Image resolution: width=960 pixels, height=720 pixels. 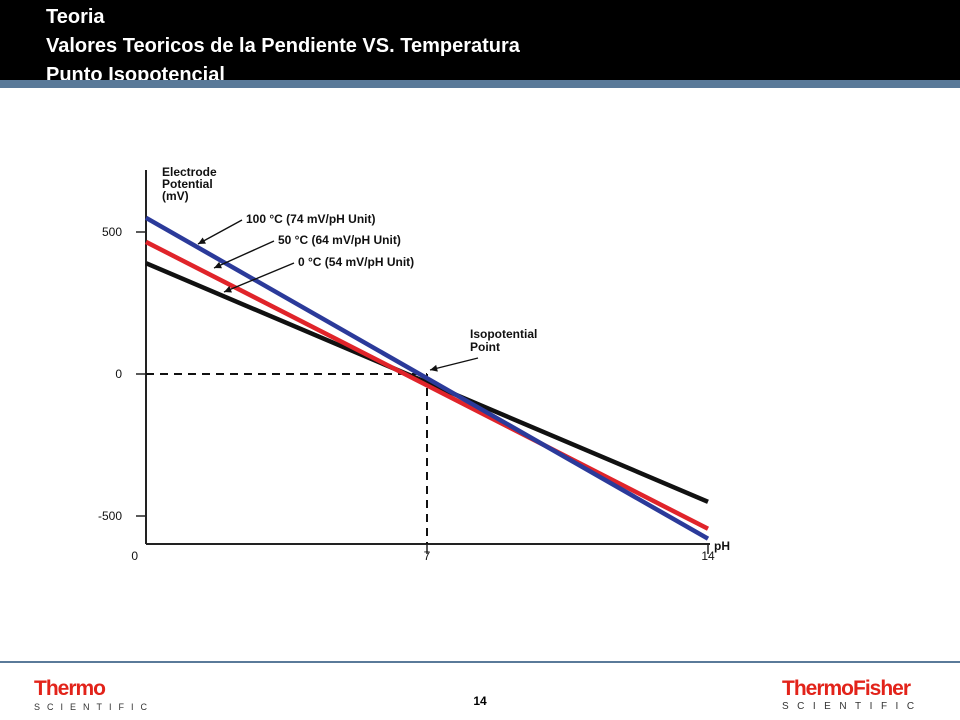 I want to click on series-label-2: 0 °C (54 mV/pH Unit), so click(x=356, y=262).